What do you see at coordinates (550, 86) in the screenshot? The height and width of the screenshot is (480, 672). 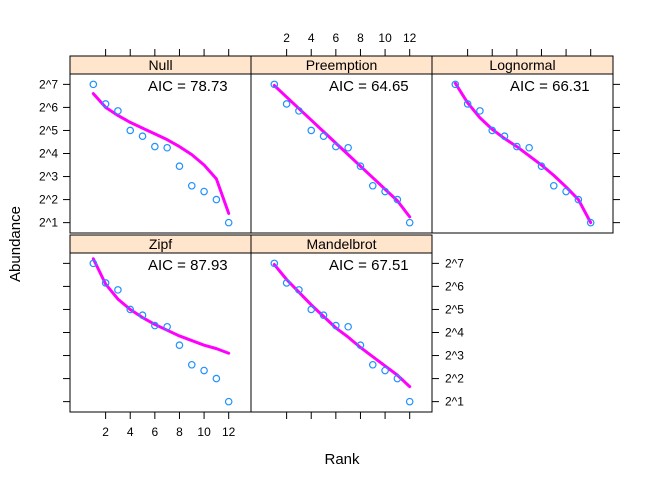 I see `aic-label-lognormal: AIC = 66.31` at bounding box center [550, 86].